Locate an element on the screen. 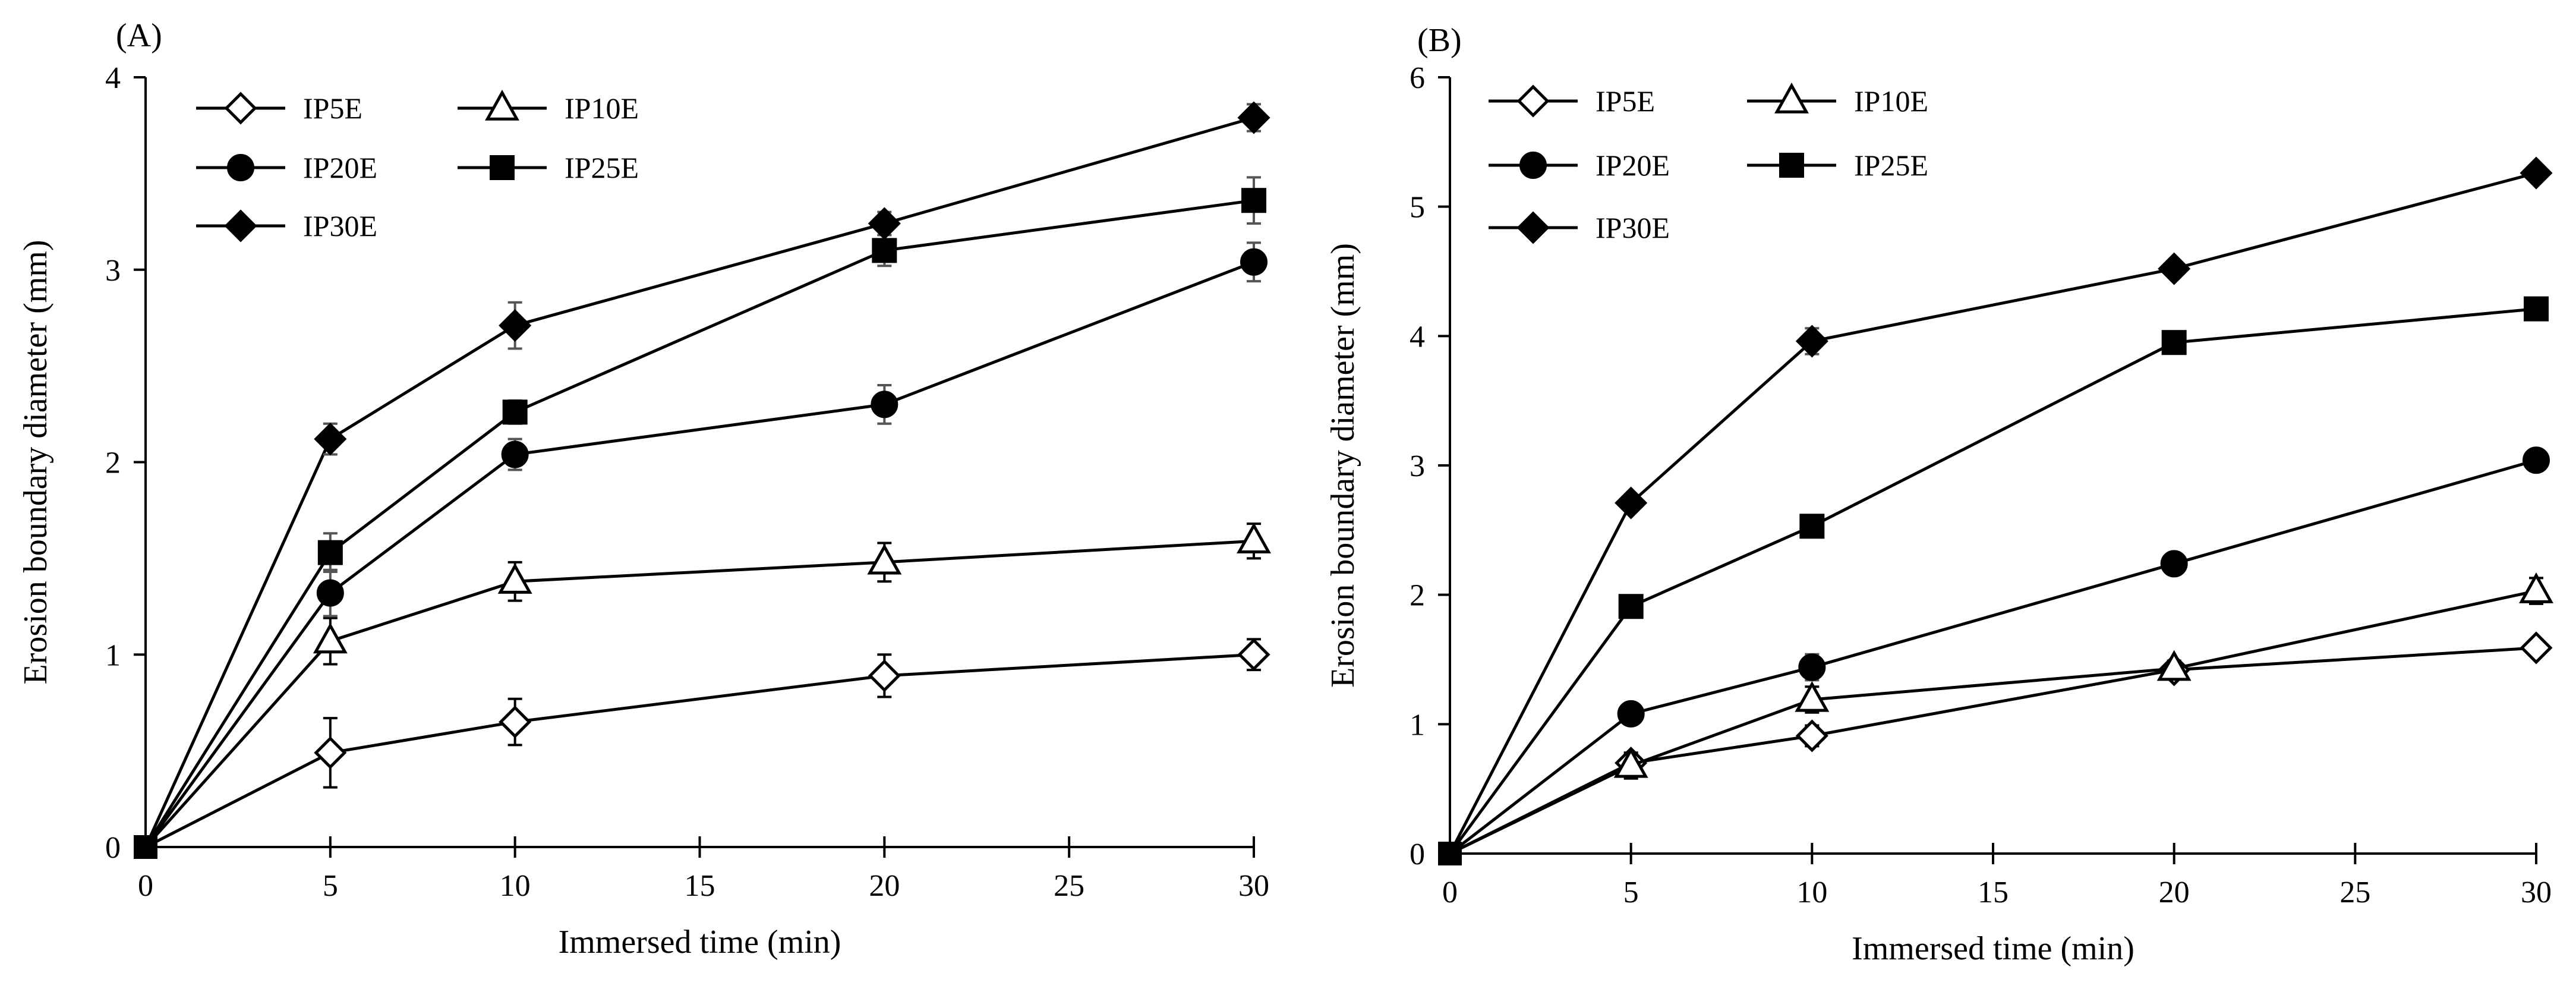 Image resolution: width=2576 pixels, height=998 pixels. series-line is located at coordinates (1993, 750).